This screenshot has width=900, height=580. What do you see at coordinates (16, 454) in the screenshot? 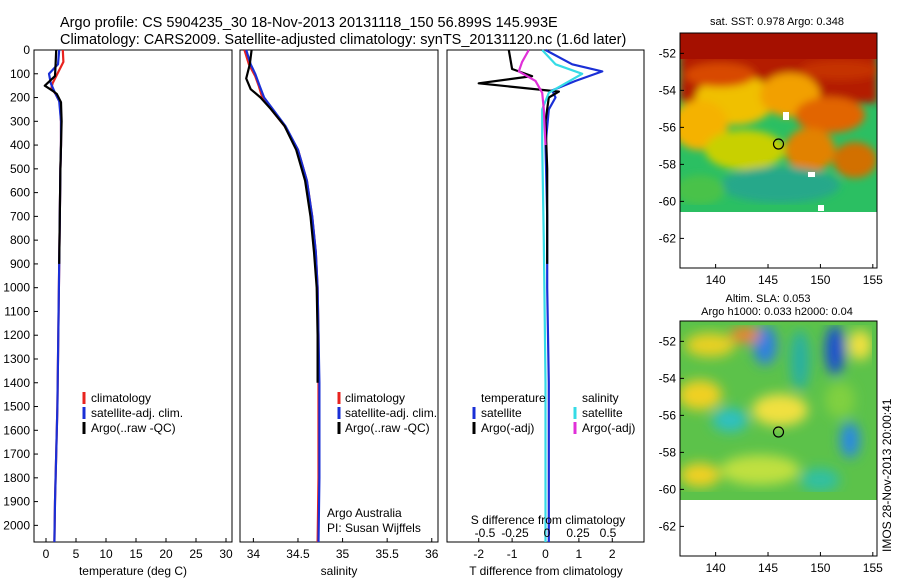
I see `y-tick-label: 1700` at bounding box center [16, 454].